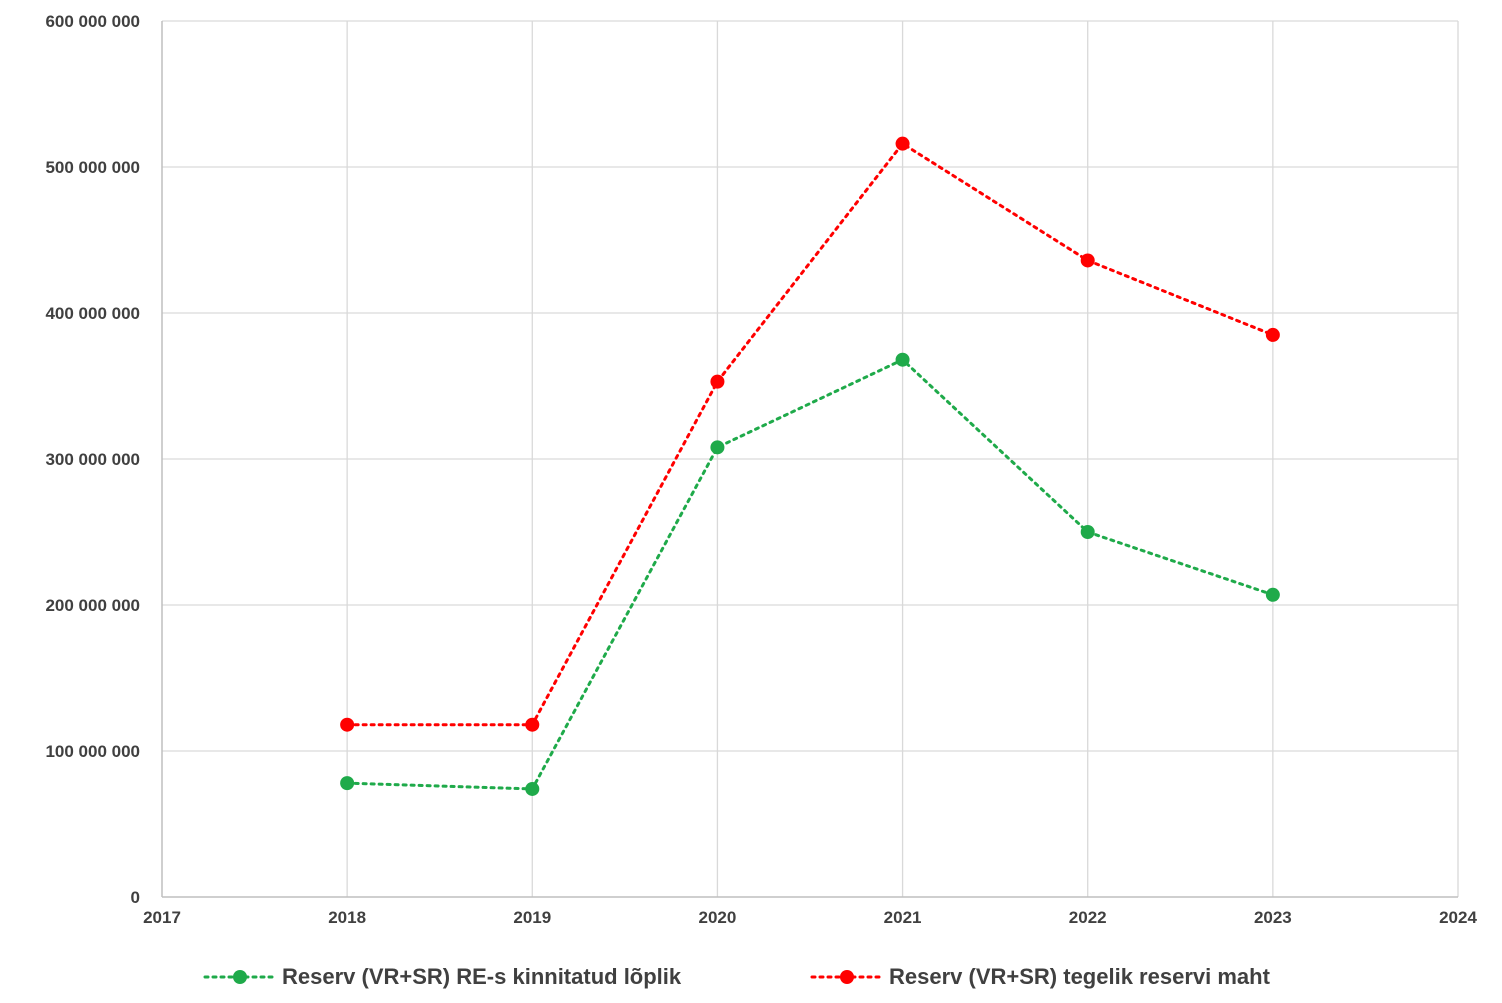 The image size is (1502, 1003). What do you see at coordinates (92, 751) in the screenshot?
I see `y-tick-label: 100 000 000` at bounding box center [92, 751].